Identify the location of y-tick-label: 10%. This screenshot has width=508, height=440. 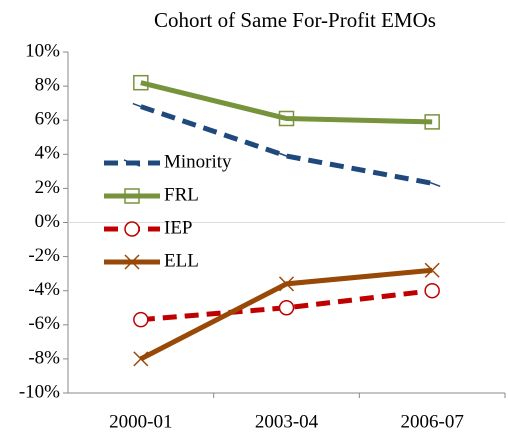
(42, 50).